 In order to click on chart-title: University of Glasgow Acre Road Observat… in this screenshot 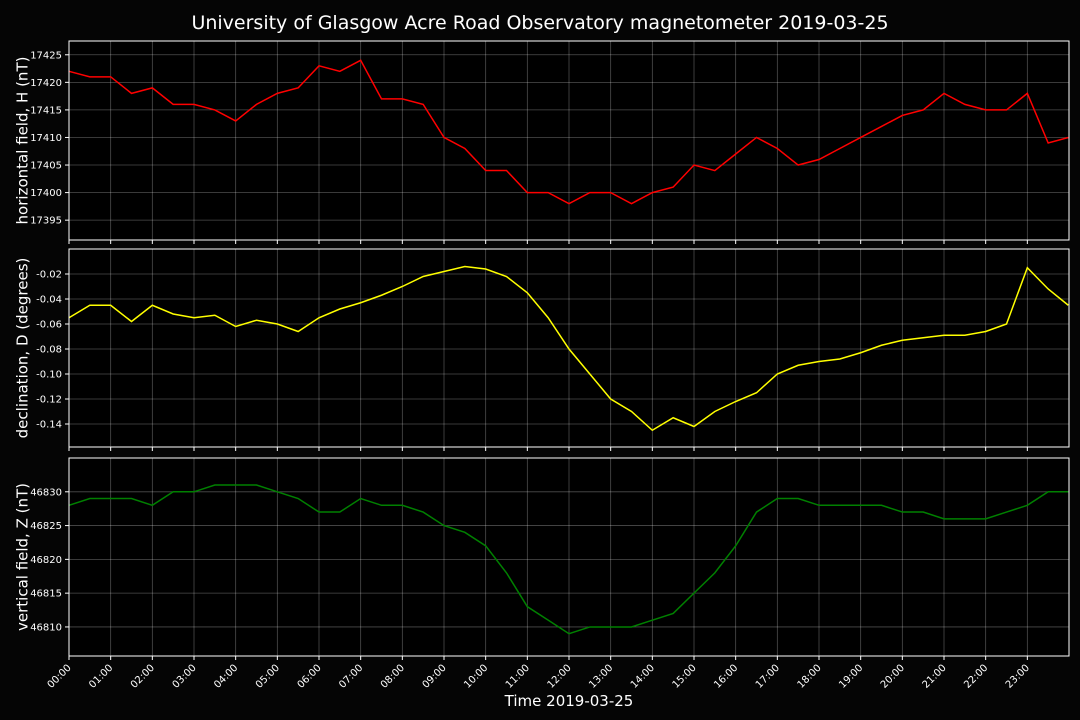, I will do `click(539, 23)`.